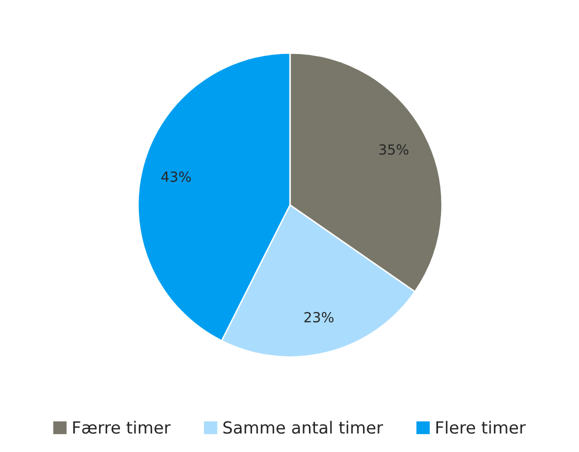 The width and height of the screenshot is (579, 452). I want to click on legend-label: Samme antal timer, so click(303, 427).